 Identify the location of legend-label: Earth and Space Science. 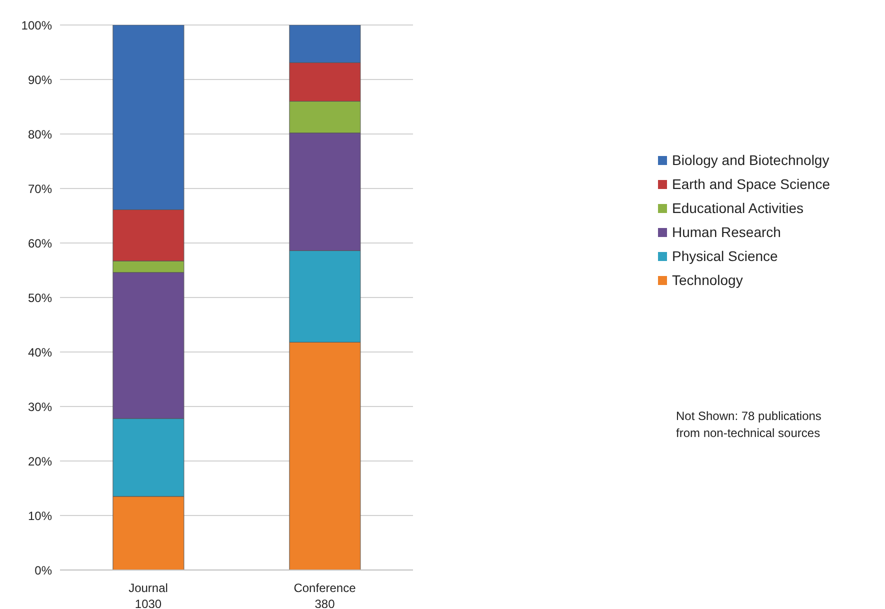
(751, 184).